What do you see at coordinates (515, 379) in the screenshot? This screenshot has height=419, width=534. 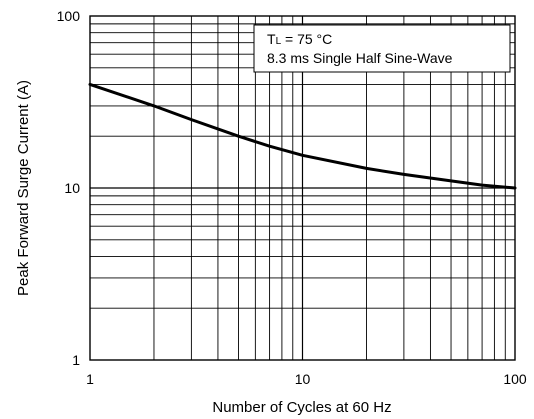 I see `x-tick-label-100: 100` at bounding box center [515, 379].